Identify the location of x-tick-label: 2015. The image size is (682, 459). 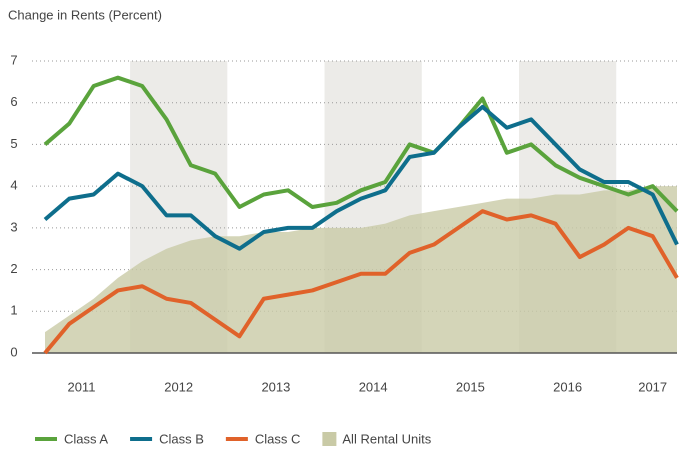
(470, 386).